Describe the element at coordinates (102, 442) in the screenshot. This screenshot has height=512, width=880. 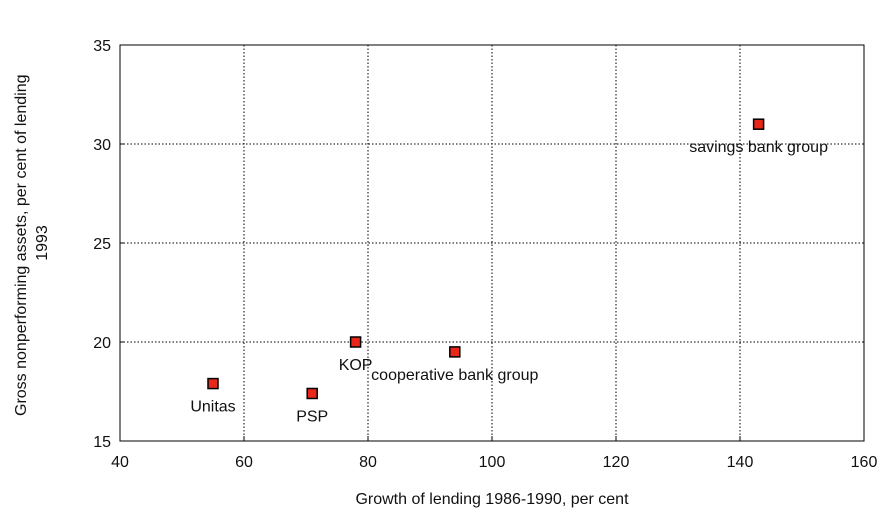
I see `y-tick-label: 15` at that location.